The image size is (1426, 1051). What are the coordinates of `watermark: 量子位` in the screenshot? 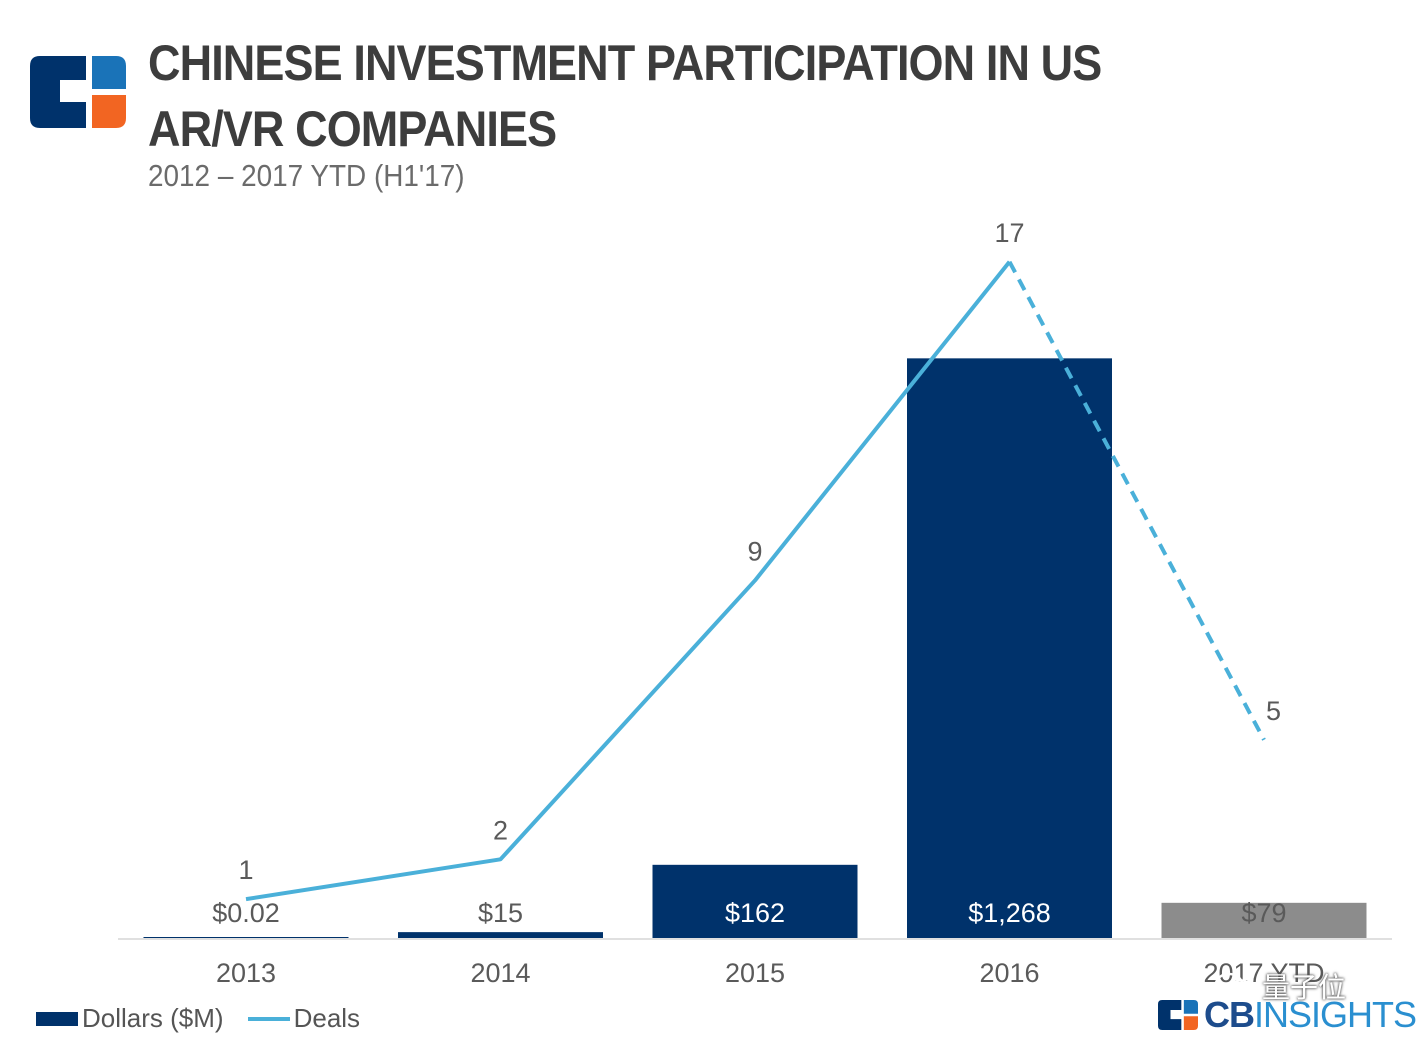 It's located at (1280, 986).